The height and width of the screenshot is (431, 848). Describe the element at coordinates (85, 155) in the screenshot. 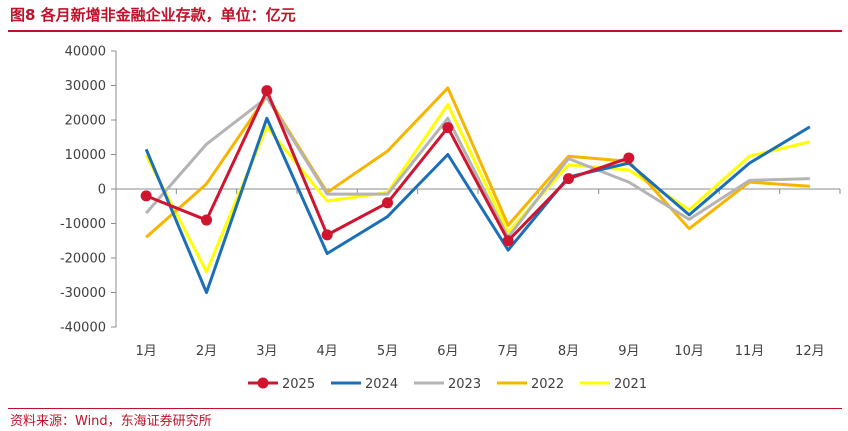

I see `y-tick-label: 10000` at that location.